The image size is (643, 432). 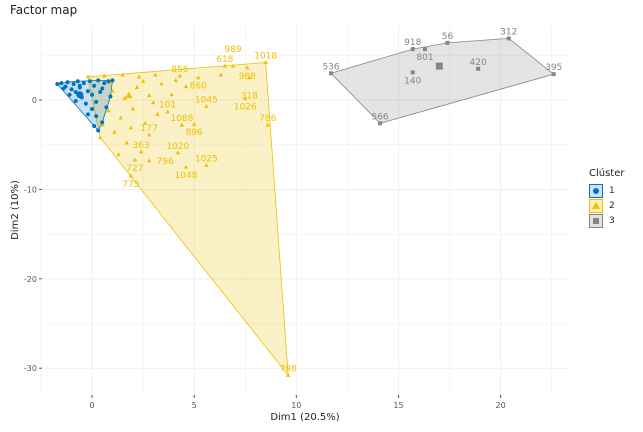 I want to click on point-label: 363, so click(x=140, y=146).